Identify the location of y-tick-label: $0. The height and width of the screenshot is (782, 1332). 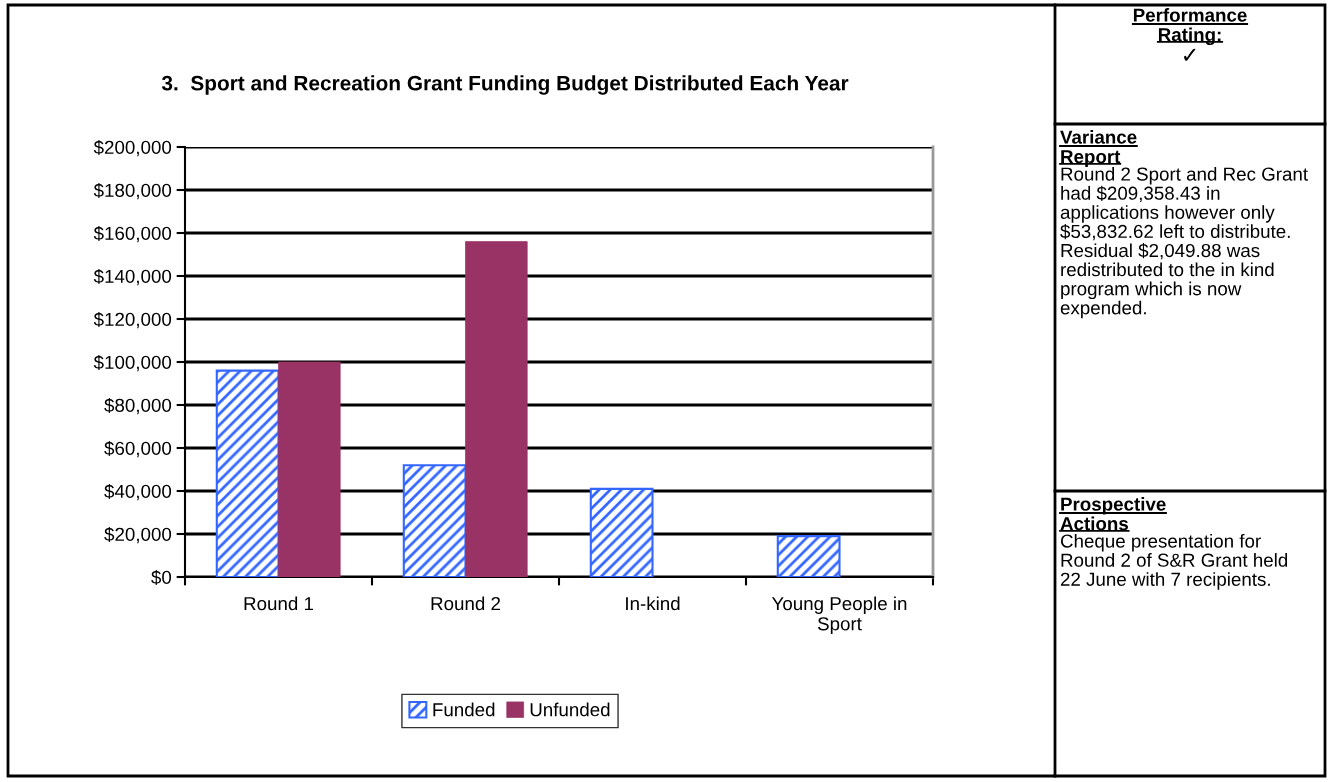
(161, 577).